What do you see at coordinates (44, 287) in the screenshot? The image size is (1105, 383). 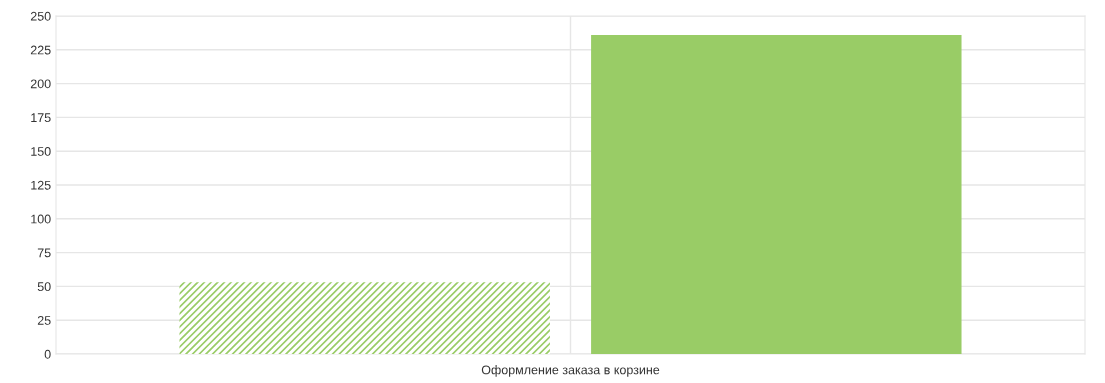 I see `y-tick-label: 50` at bounding box center [44, 287].